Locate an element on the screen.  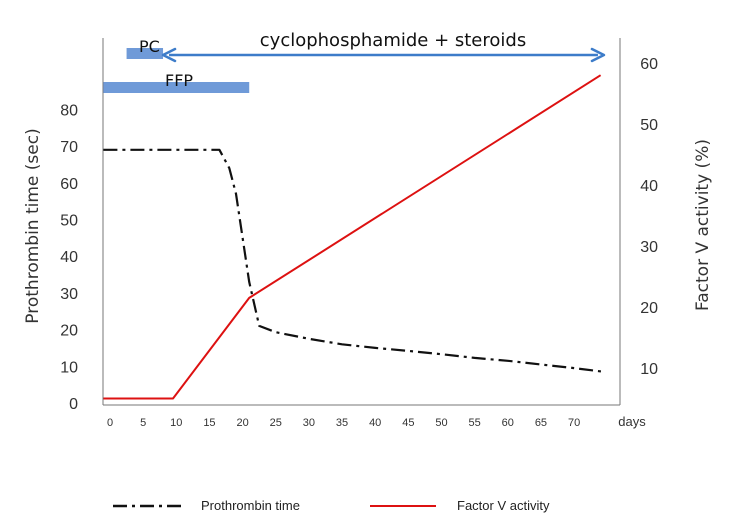
left-tick-label: 0 is located at coordinates (73, 404).